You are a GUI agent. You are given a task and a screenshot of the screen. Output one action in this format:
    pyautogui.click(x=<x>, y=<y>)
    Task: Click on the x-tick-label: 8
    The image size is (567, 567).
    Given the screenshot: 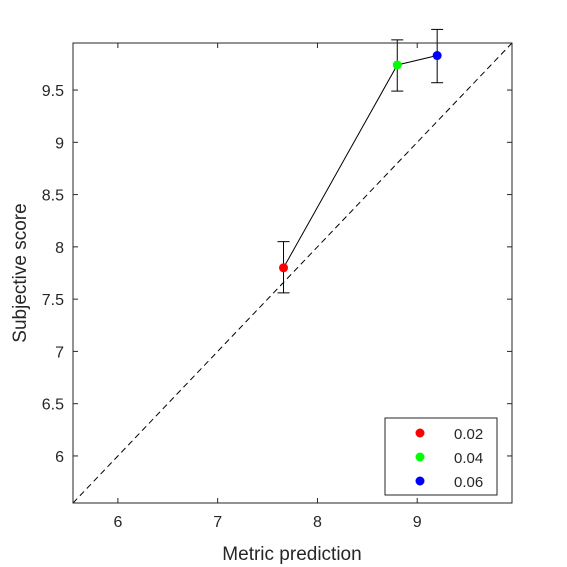 What is the action you would take?
    pyautogui.click(x=317, y=522)
    